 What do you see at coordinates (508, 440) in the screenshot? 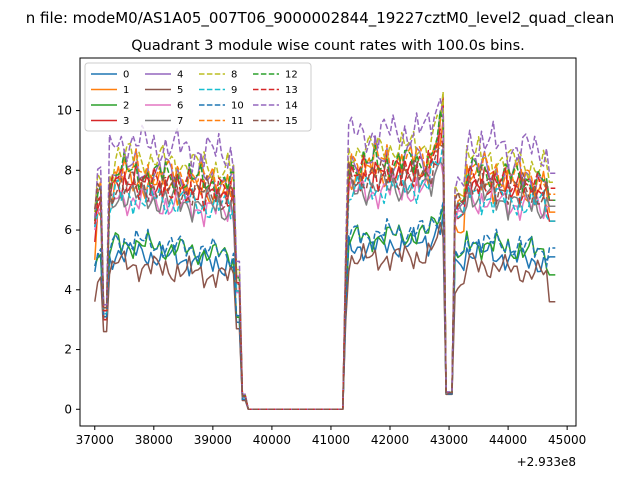
I see `x-tick-label: 44000` at bounding box center [508, 440].